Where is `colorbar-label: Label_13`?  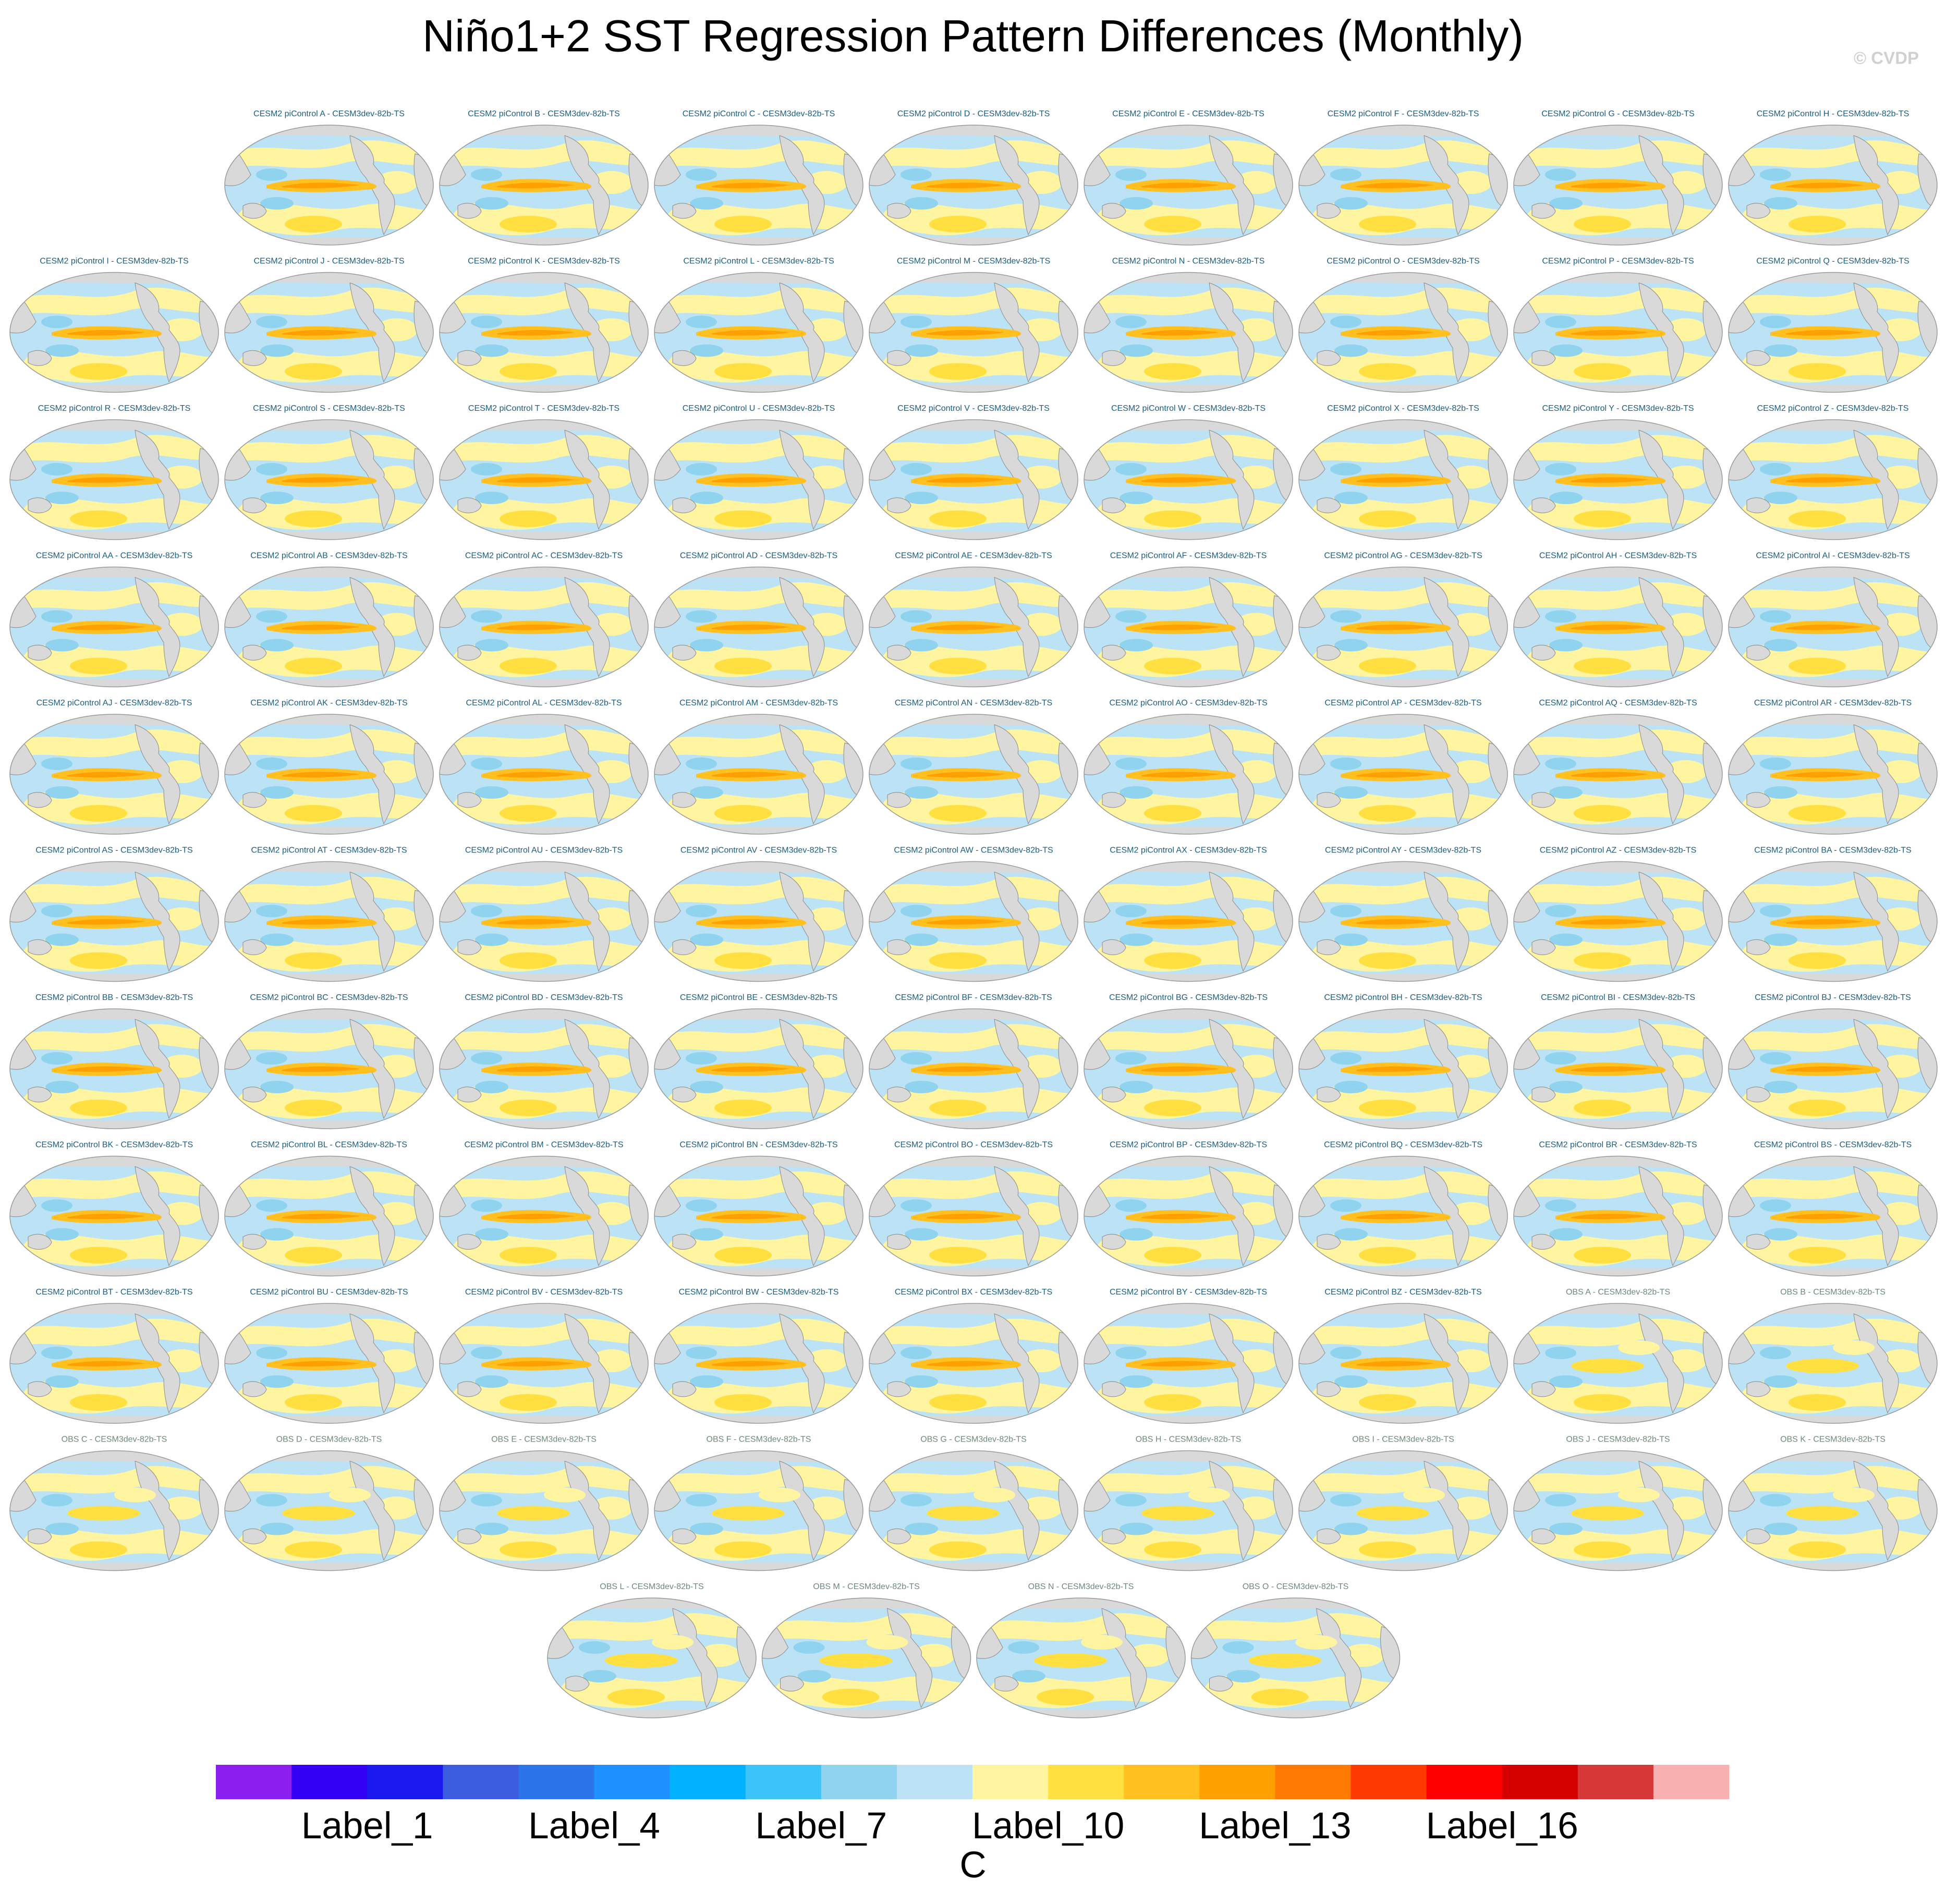 colorbar-label: Label_13 is located at coordinates (1275, 1826).